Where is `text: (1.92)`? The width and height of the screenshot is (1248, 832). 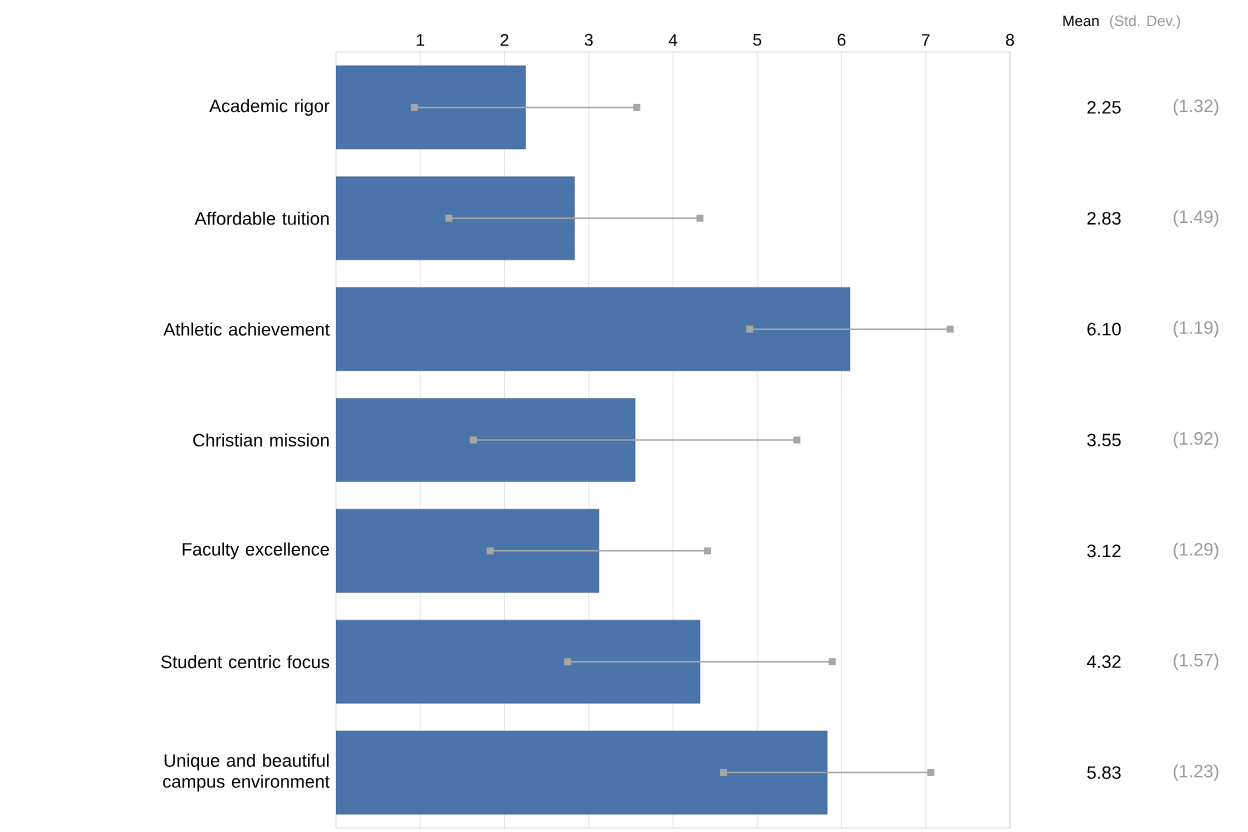 text: (1.92) is located at coordinates (1196, 440).